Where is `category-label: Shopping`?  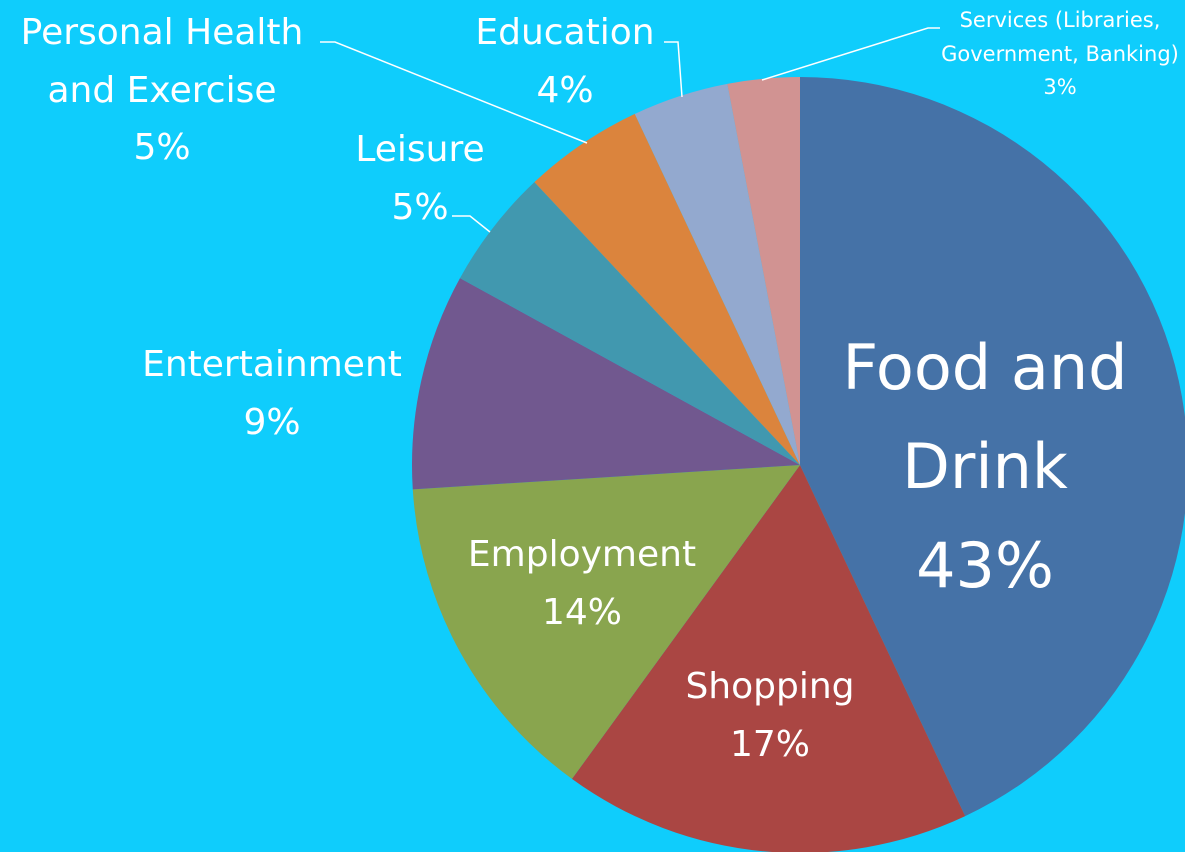
category-label: Shopping is located at coordinates (770, 686).